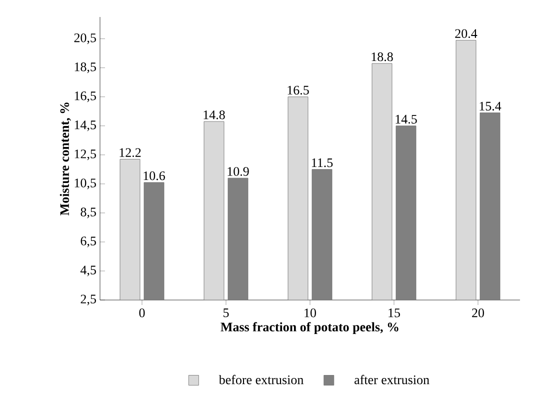 Image resolution: width=558 pixels, height=414 pixels. I want to click on x-tick-label: 5, so click(226, 313).